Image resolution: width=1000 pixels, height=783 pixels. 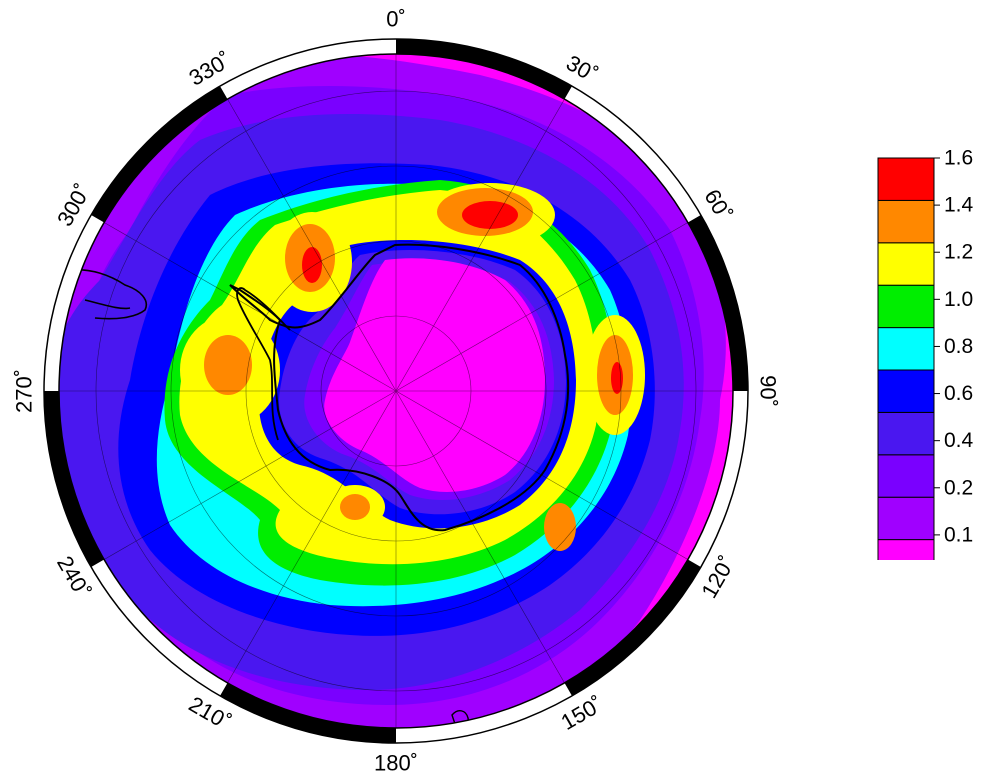 I want to click on longitude-label: 180˚, so click(x=396, y=763).